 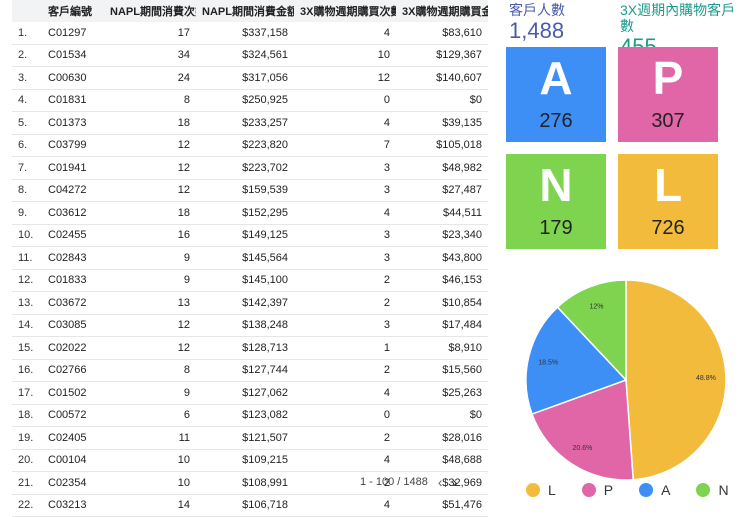 What do you see at coordinates (27, 33) in the screenshot?
I see `cell-row-index: 1.` at bounding box center [27, 33].